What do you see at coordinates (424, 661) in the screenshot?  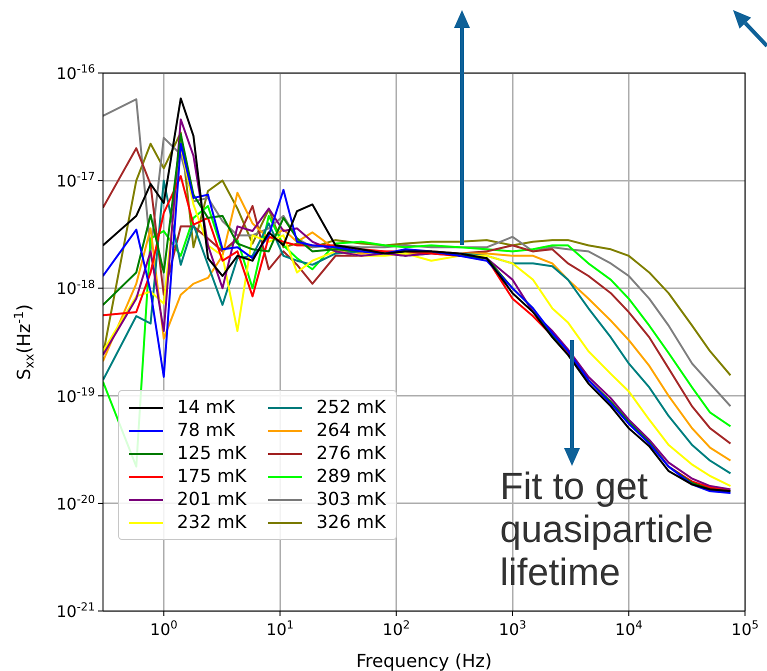 I see `x-axis-title: Frequency (Hz)` at bounding box center [424, 661].